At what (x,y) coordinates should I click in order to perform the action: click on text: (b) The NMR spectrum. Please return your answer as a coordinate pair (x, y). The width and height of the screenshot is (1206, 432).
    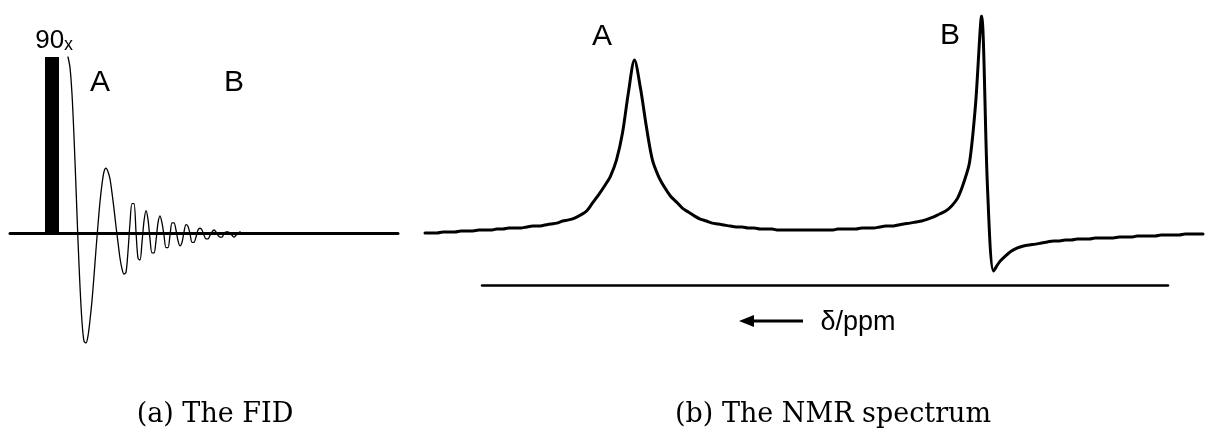
    Looking at the image, I should click on (833, 412).